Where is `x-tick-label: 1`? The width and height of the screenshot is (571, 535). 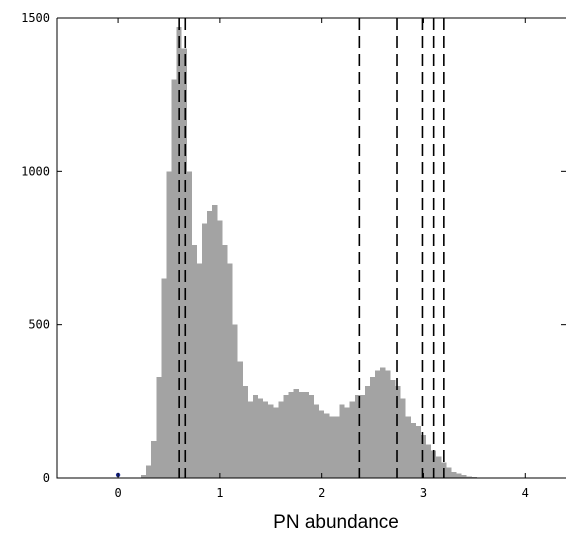 x-tick-label: 1 is located at coordinates (219, 493).